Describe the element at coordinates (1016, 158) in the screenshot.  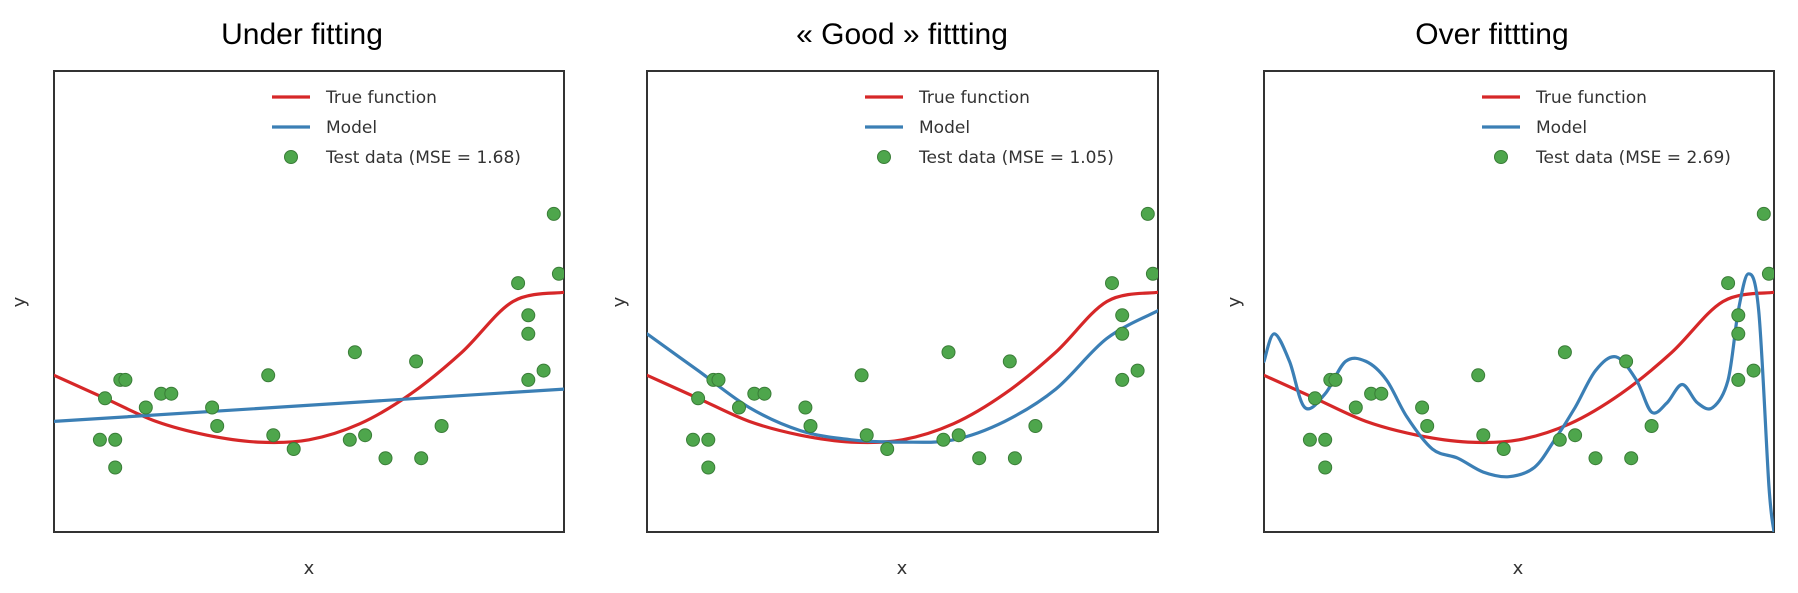
I see `legend-label: Test data (MSE = 1.05)` at that location.